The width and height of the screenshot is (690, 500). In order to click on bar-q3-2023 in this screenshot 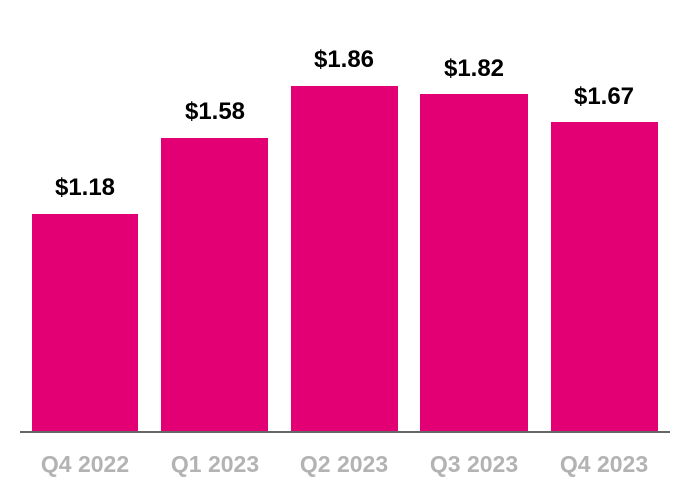, I will do `click(474, 263)`.